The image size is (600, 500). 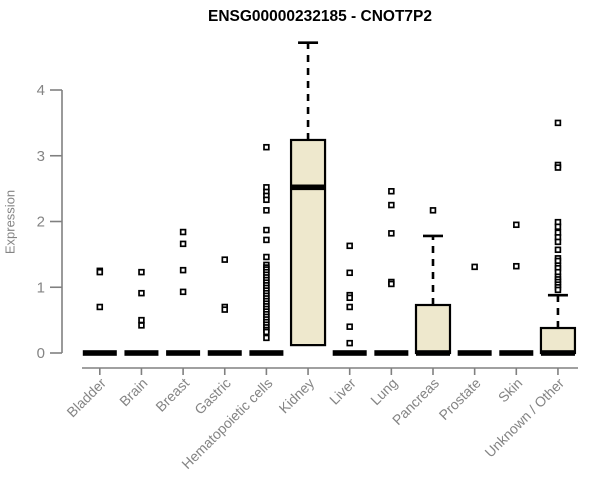 What do you see at coordinates (433, 353) in the screenshot?
I see `median-pancreas` at bounding box center [433, 353].